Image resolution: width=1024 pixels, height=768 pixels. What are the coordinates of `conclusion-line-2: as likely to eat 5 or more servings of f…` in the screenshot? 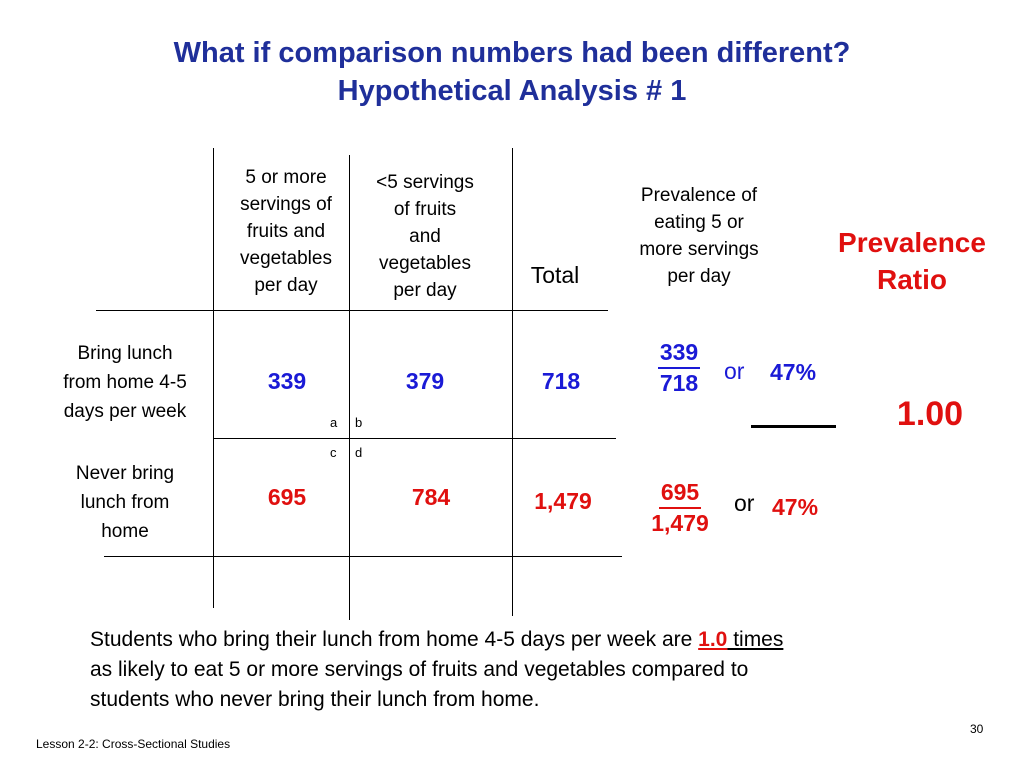 It's located at (419, 669).